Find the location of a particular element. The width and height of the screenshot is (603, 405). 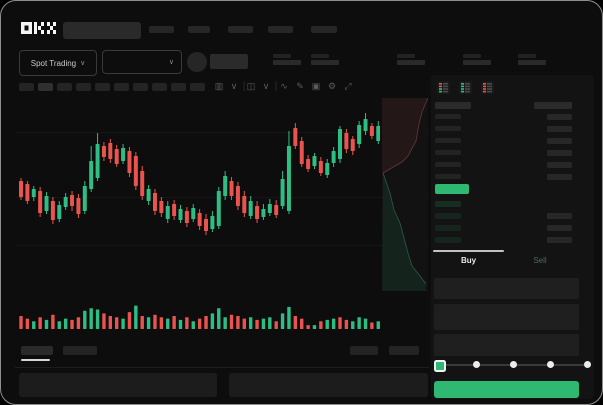

candle-type-icon: ▥ is located at coordinates (219, 86).